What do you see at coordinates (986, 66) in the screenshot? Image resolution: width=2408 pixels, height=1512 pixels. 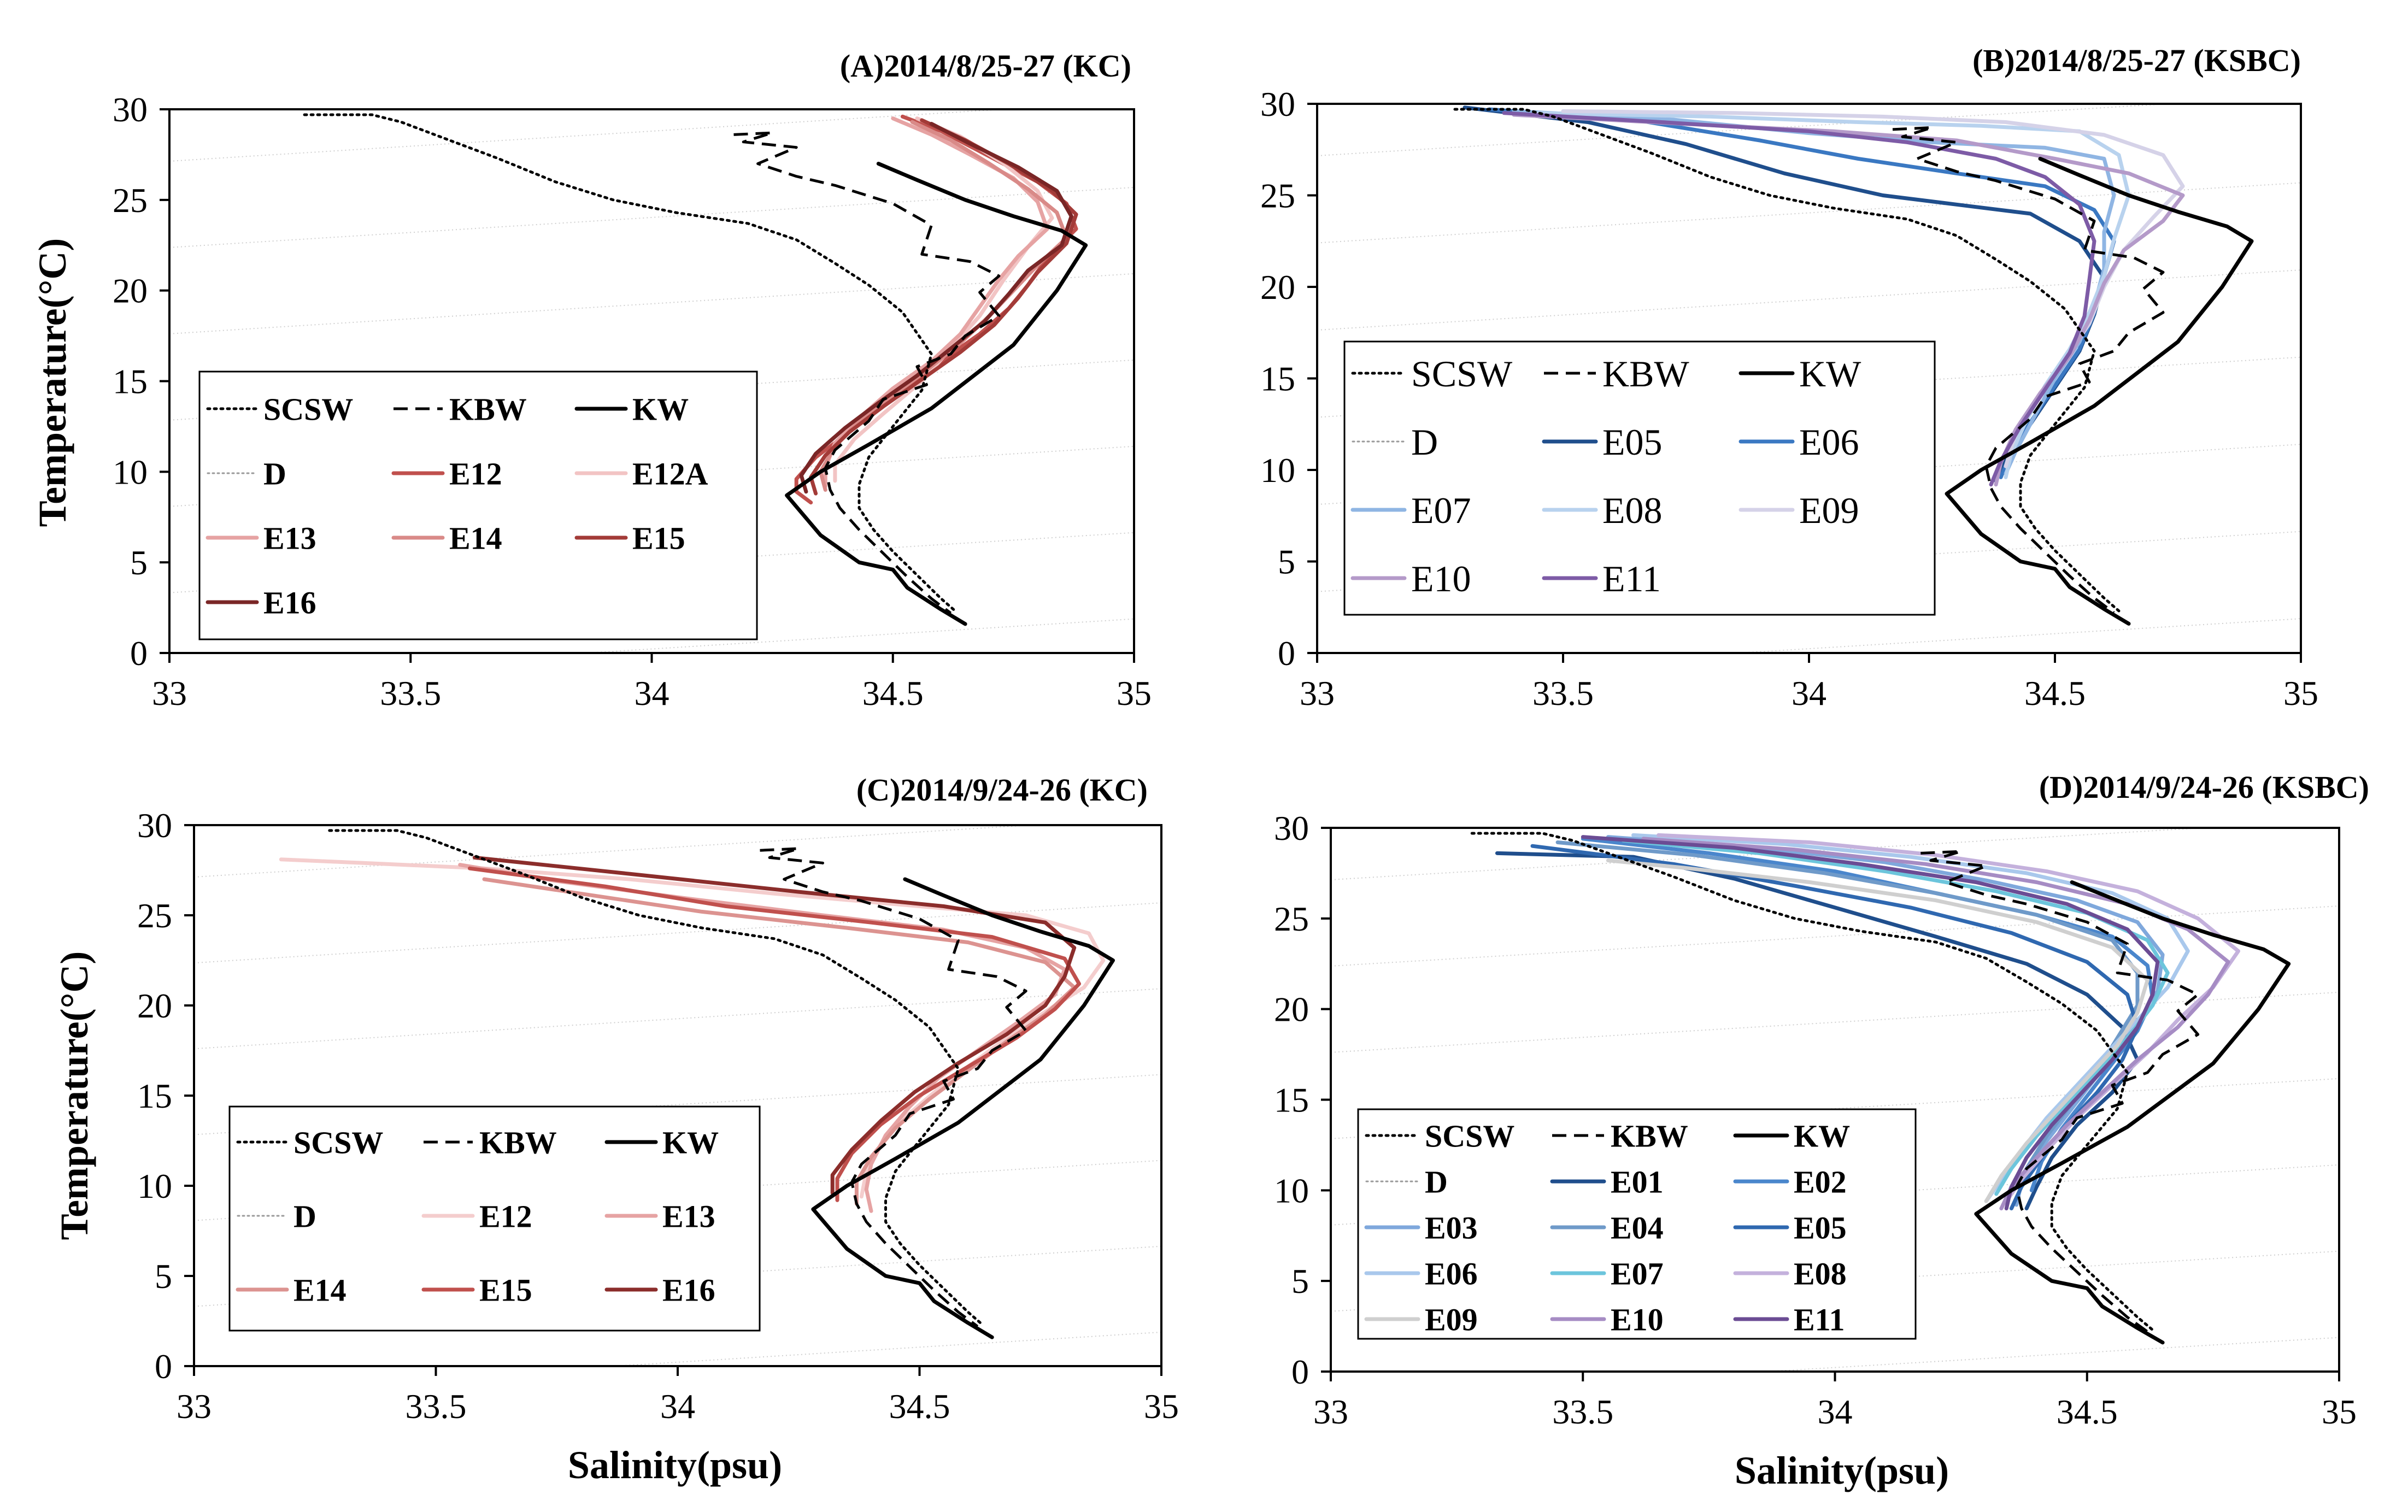 I see `panel-title: (A)2014/8/25-27 (KC)` at bounding box center [986, 66].